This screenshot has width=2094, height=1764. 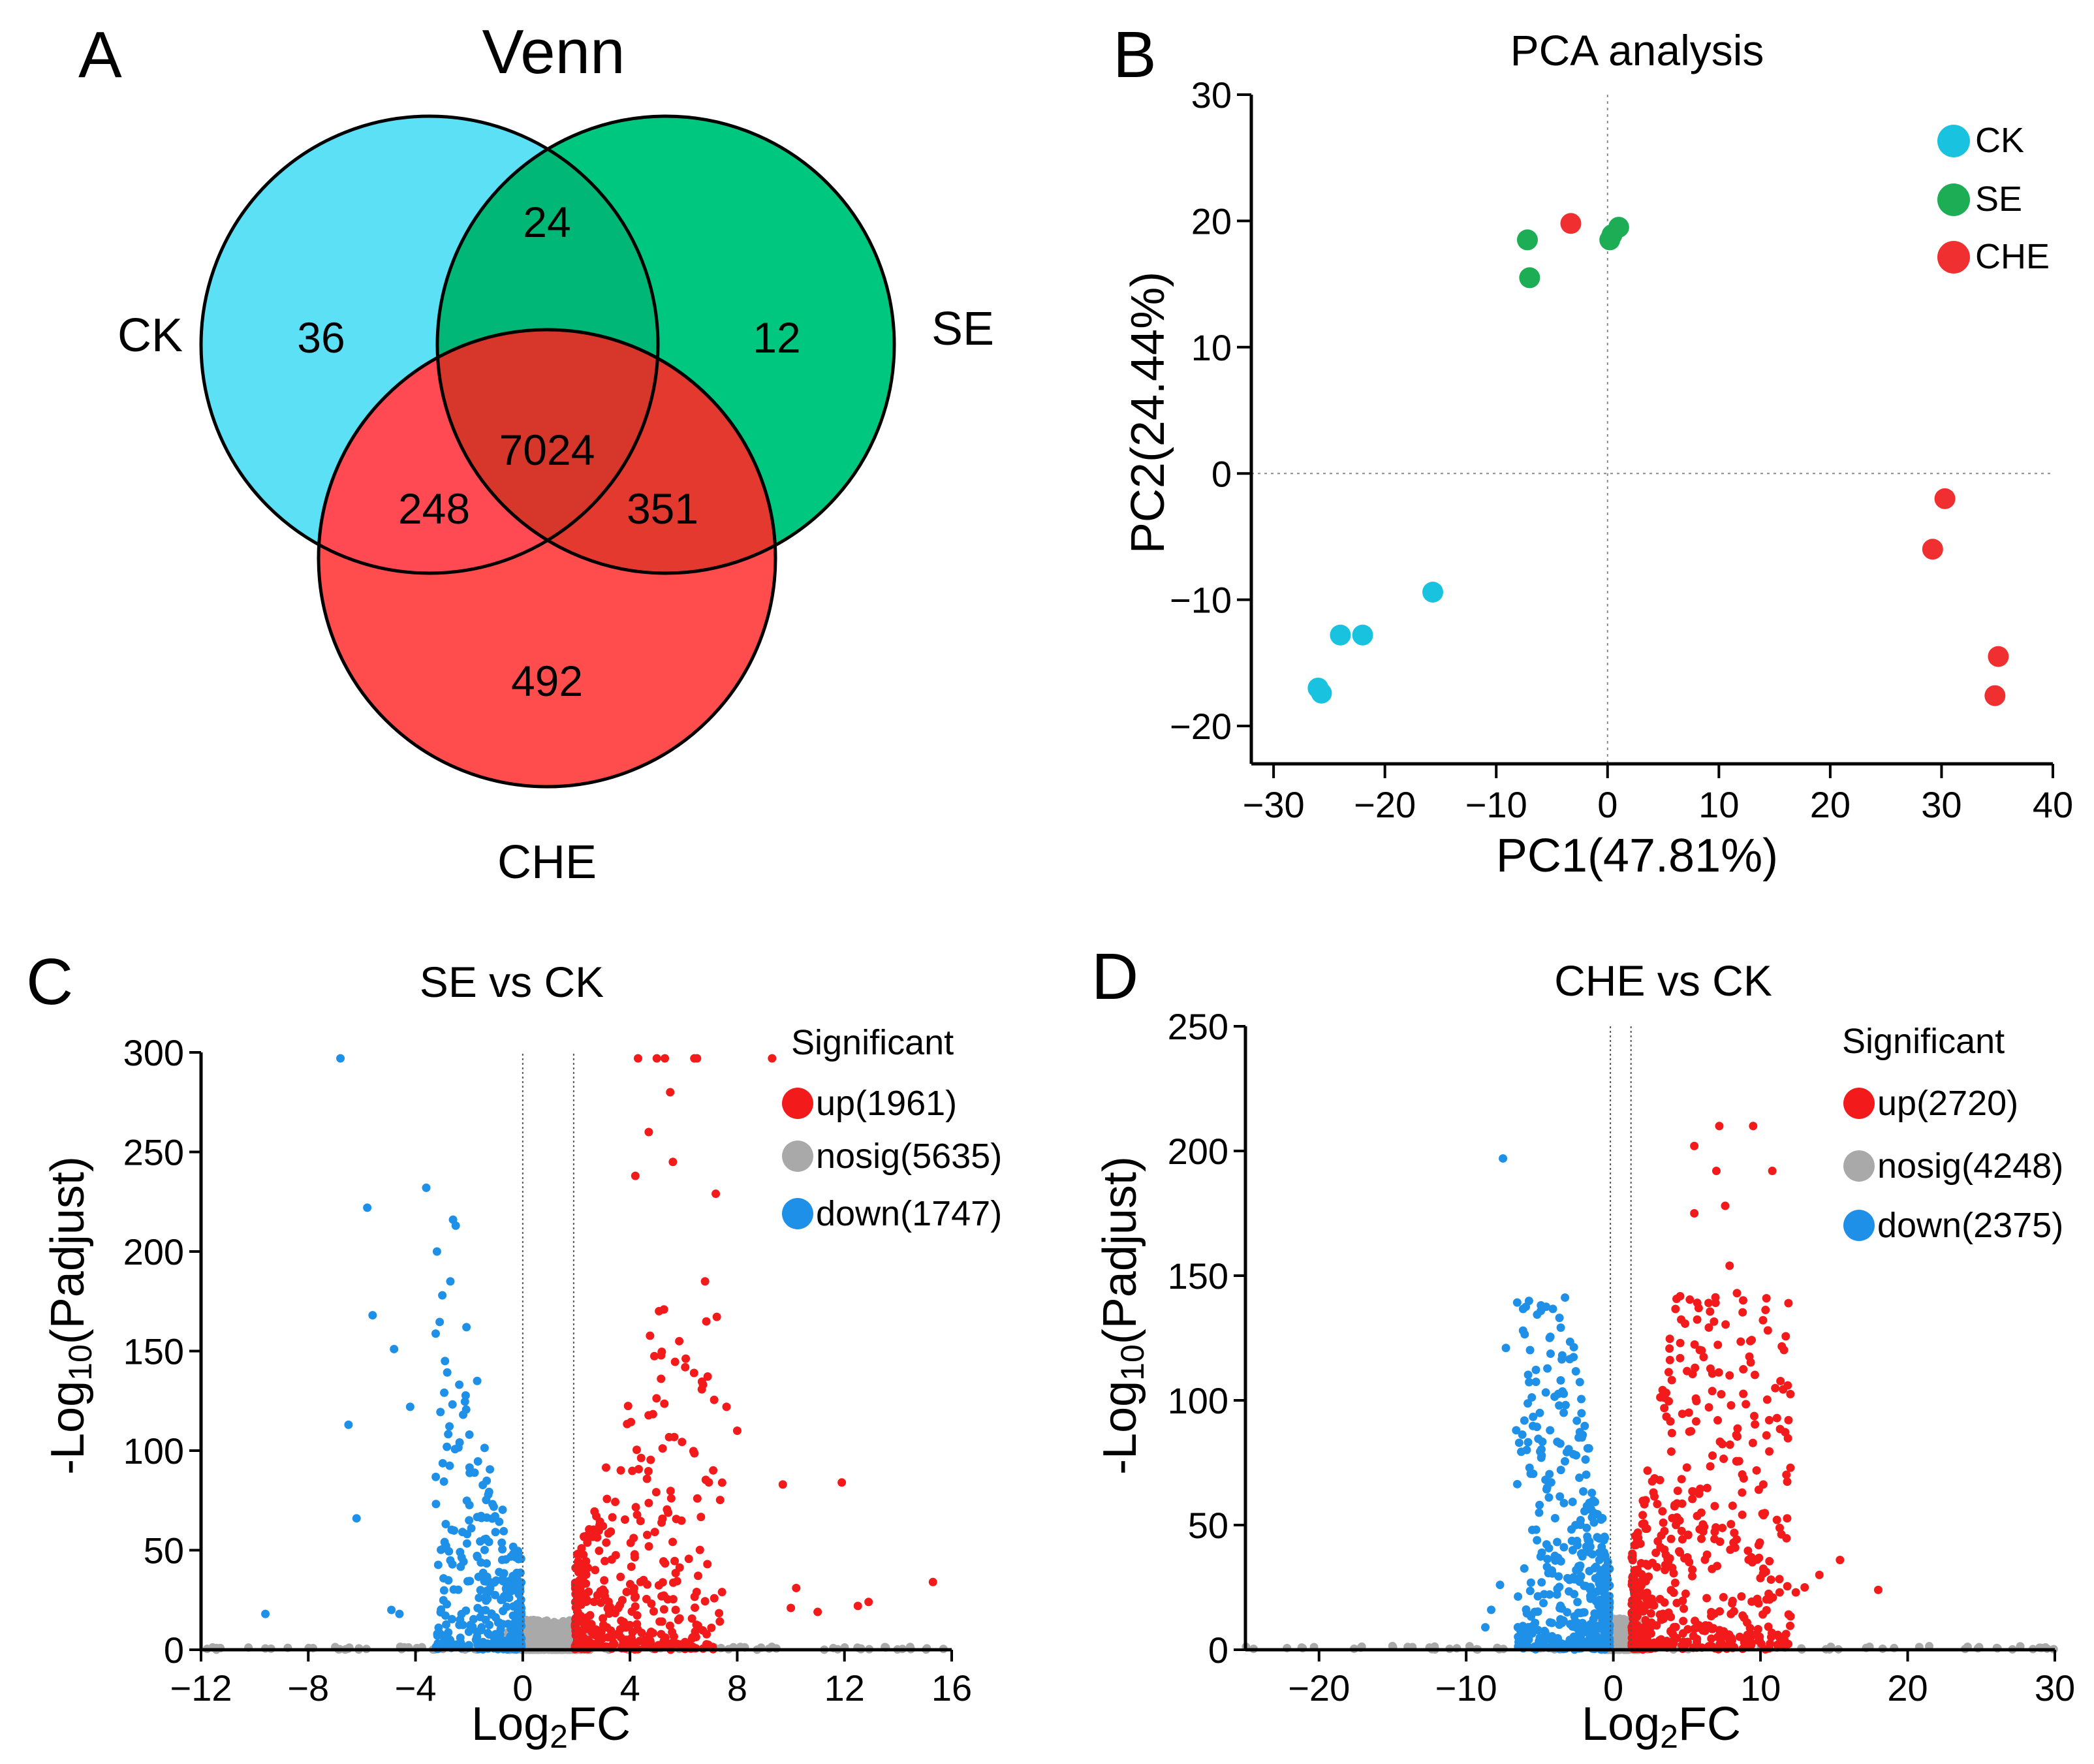 What do you see at coordinates (1208, 1525) in the screenshot?
I see `d-y-tick-label-1: 50` at bounding box center [1208, 1525].